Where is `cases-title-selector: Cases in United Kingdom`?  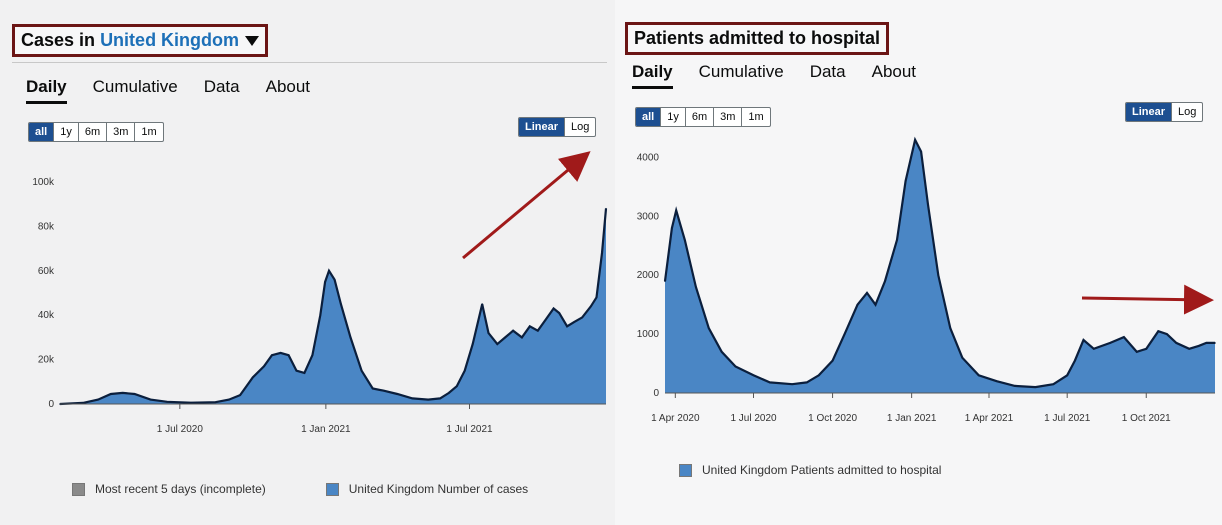
cases-title-selector: Cases in United Kingdom is located at coordinates (140, 40).